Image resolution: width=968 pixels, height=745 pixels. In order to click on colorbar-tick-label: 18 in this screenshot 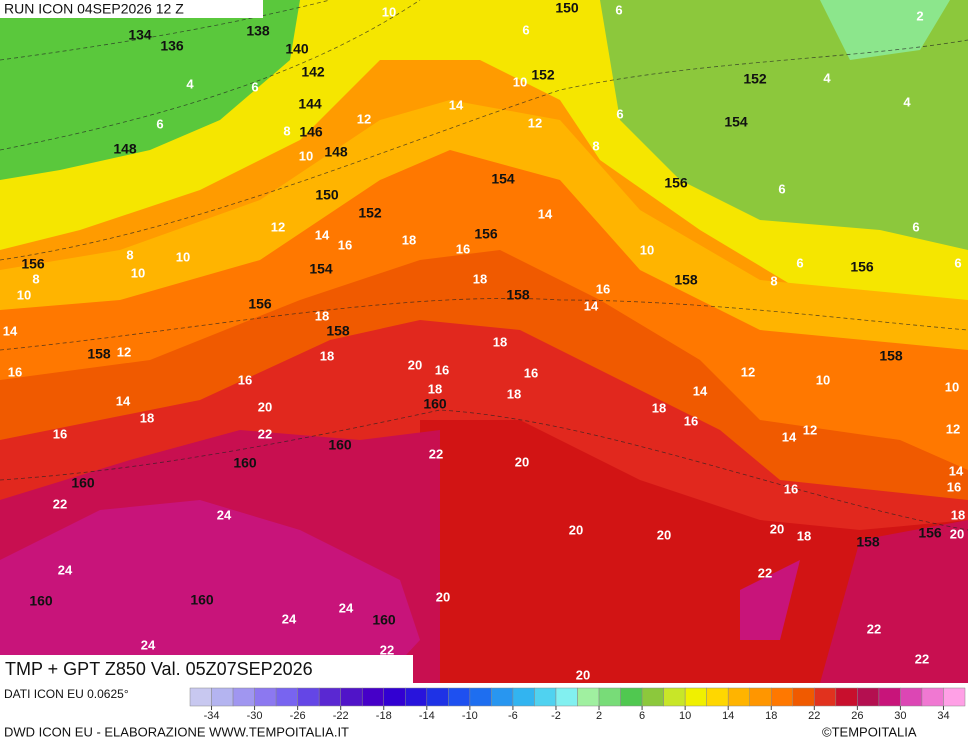, I will do `click(771, 716)`.